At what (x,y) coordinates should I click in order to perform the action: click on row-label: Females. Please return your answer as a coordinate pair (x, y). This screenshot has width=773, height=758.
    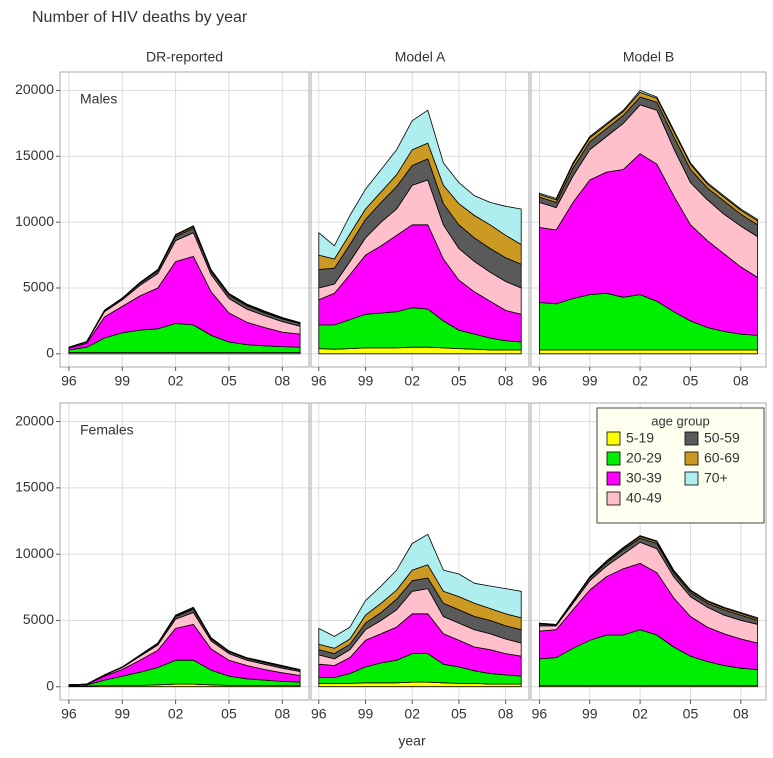
    Looking at the image, I should click on (107, 430).